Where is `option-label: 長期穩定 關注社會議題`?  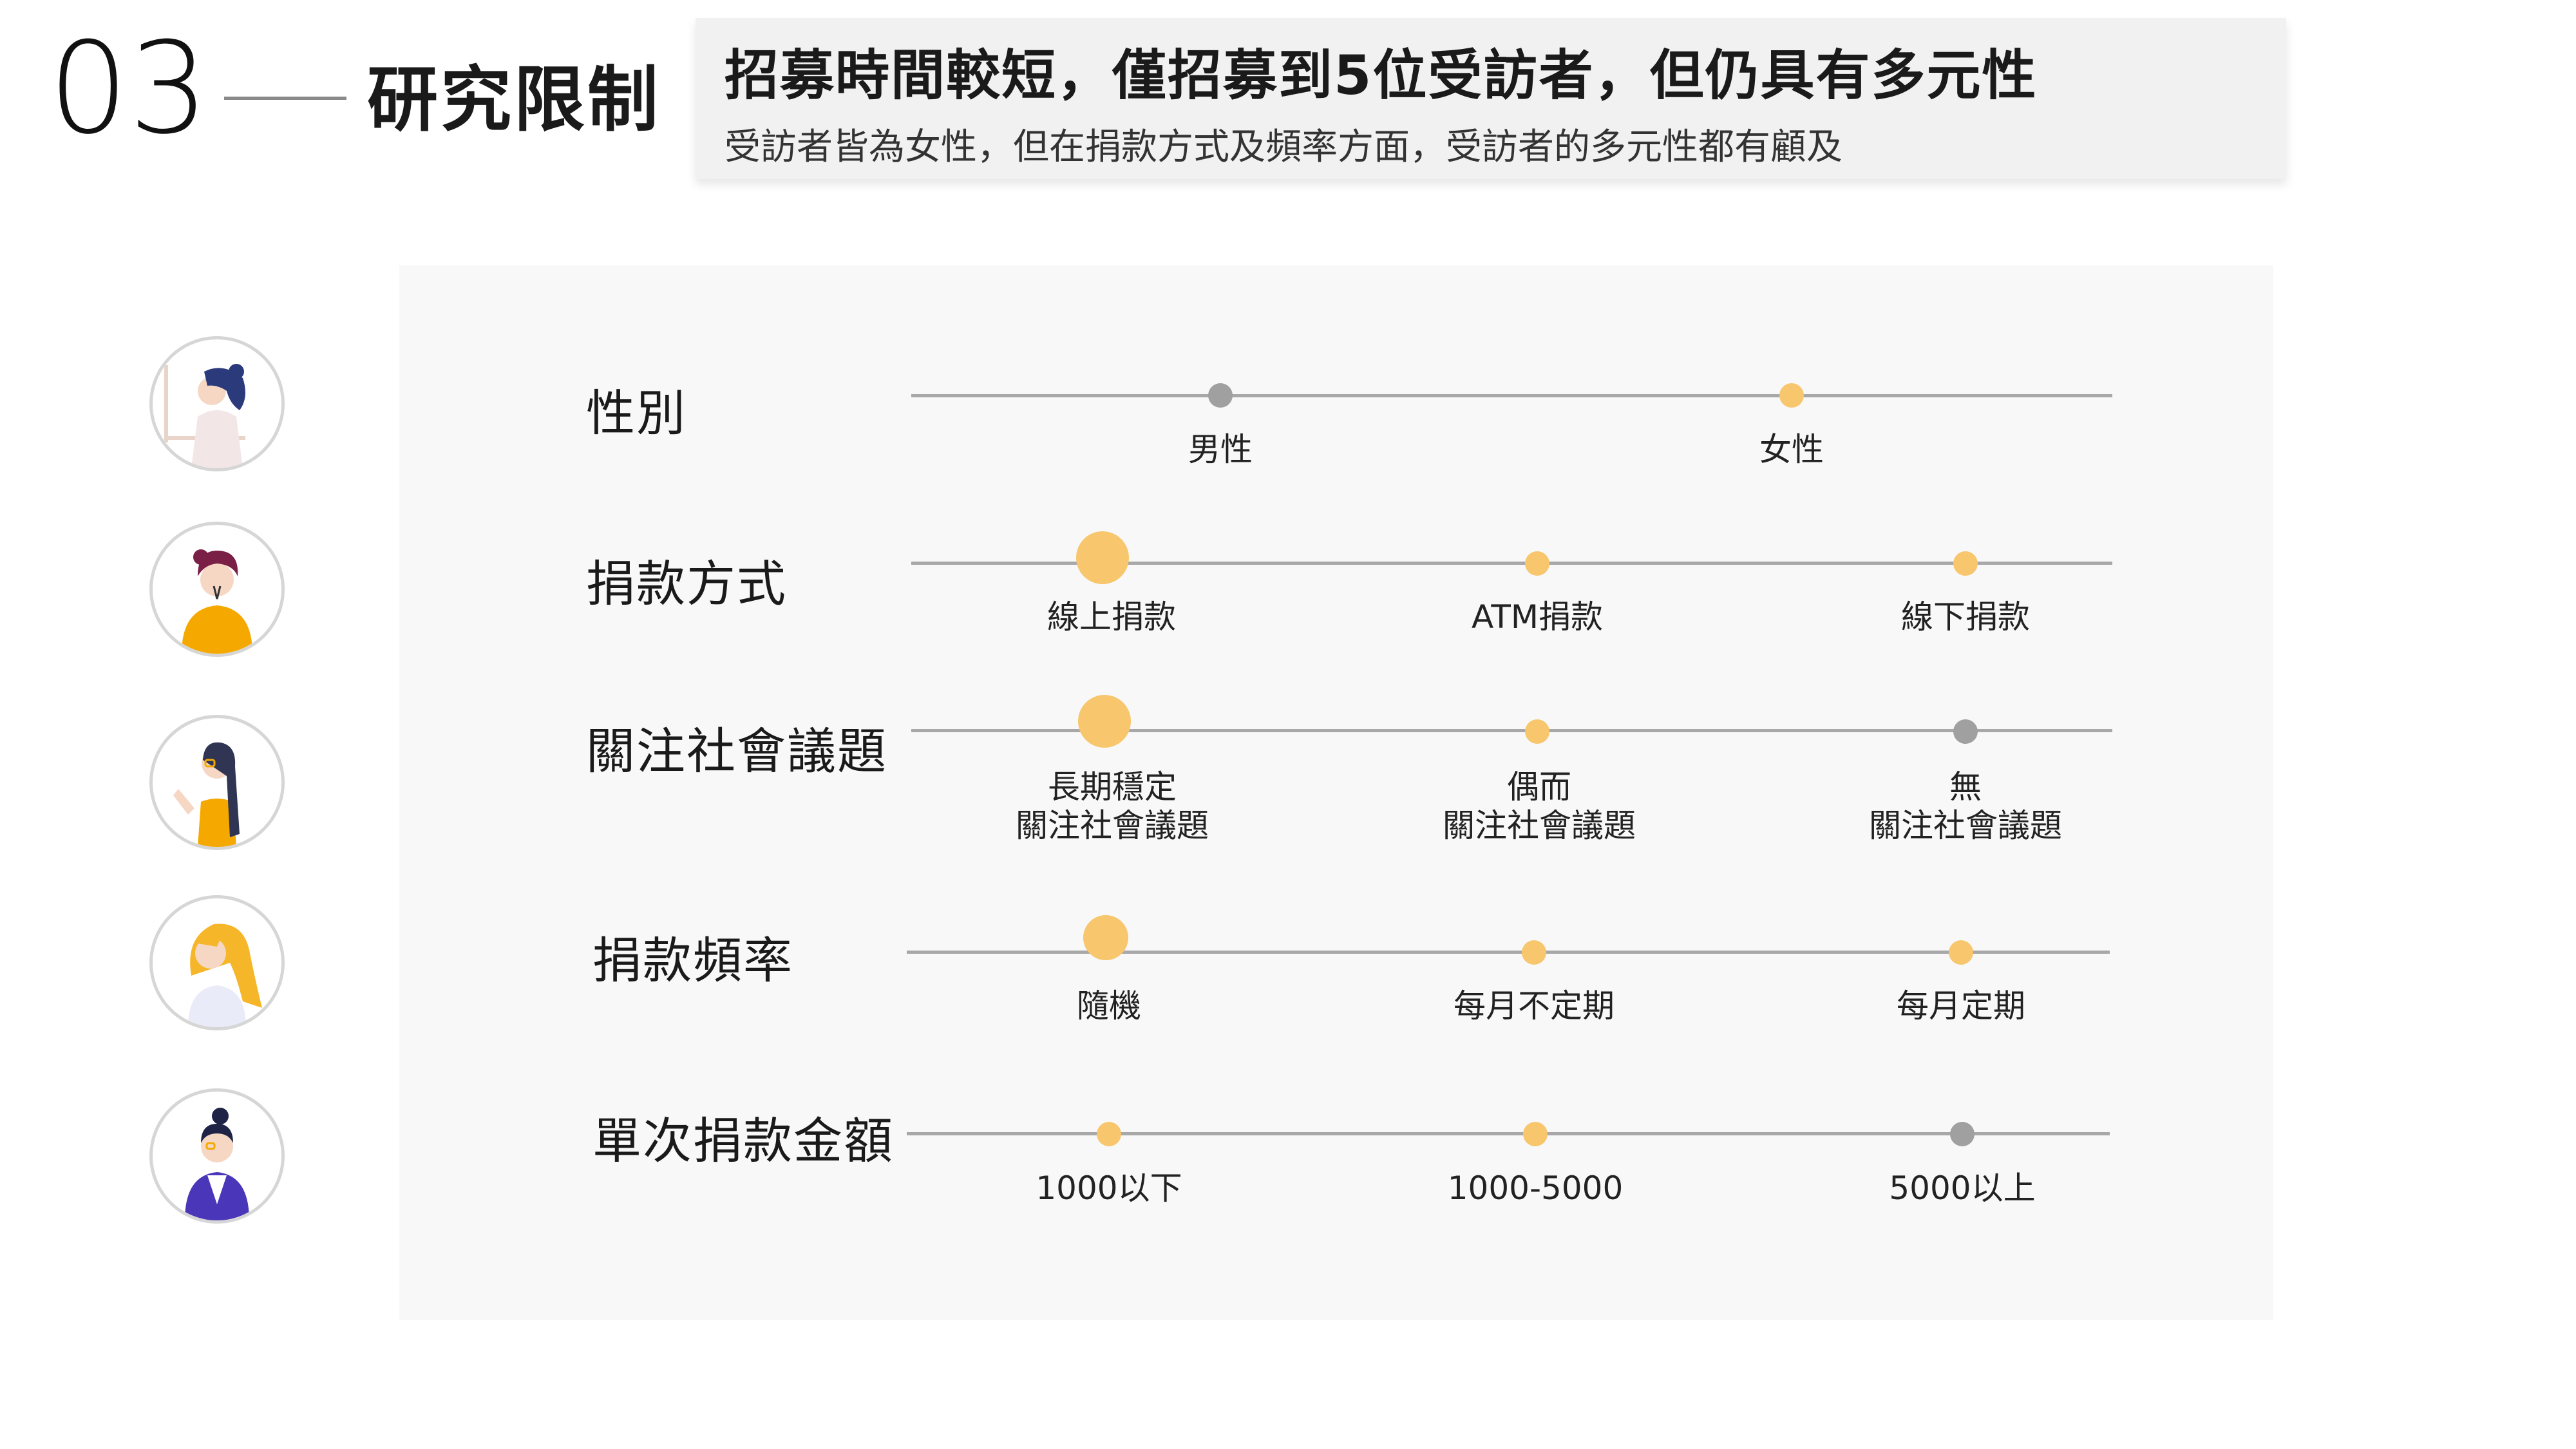 option-label: 長期穩定 關注社會議題 is located at coordinates (1112, 806).